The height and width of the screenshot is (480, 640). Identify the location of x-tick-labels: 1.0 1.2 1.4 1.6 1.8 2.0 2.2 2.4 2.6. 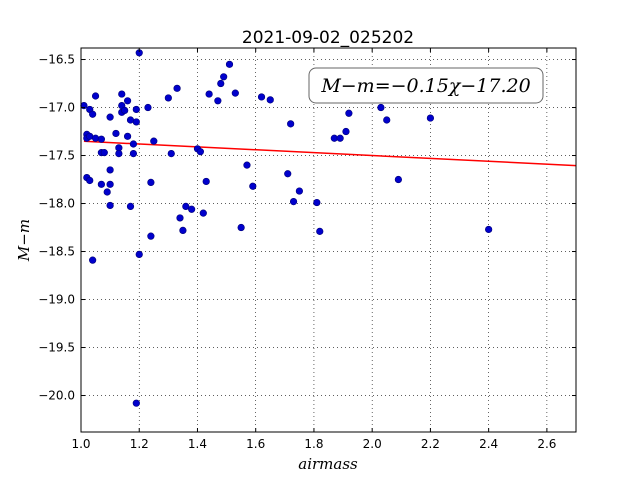
(313, 444).